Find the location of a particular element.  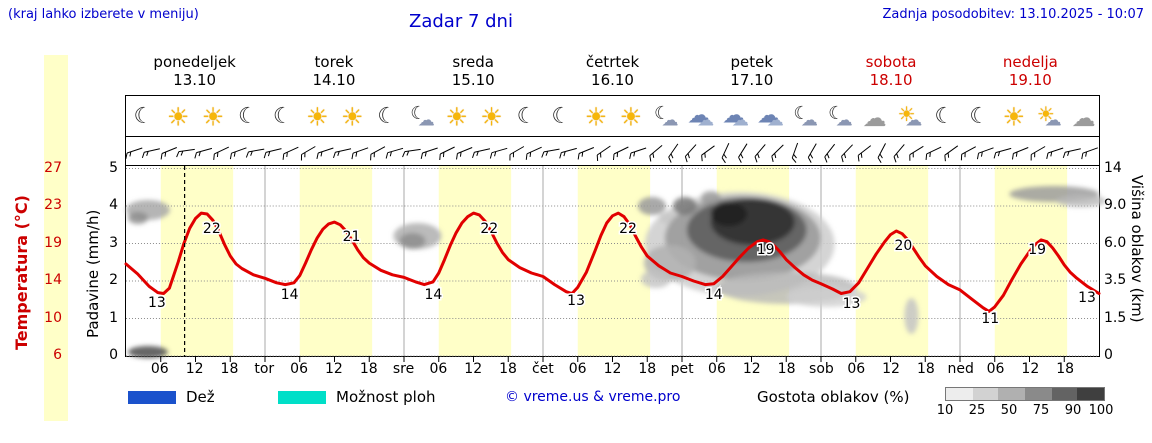

x-axis-tick: pet is located at coordinates (682, 369).